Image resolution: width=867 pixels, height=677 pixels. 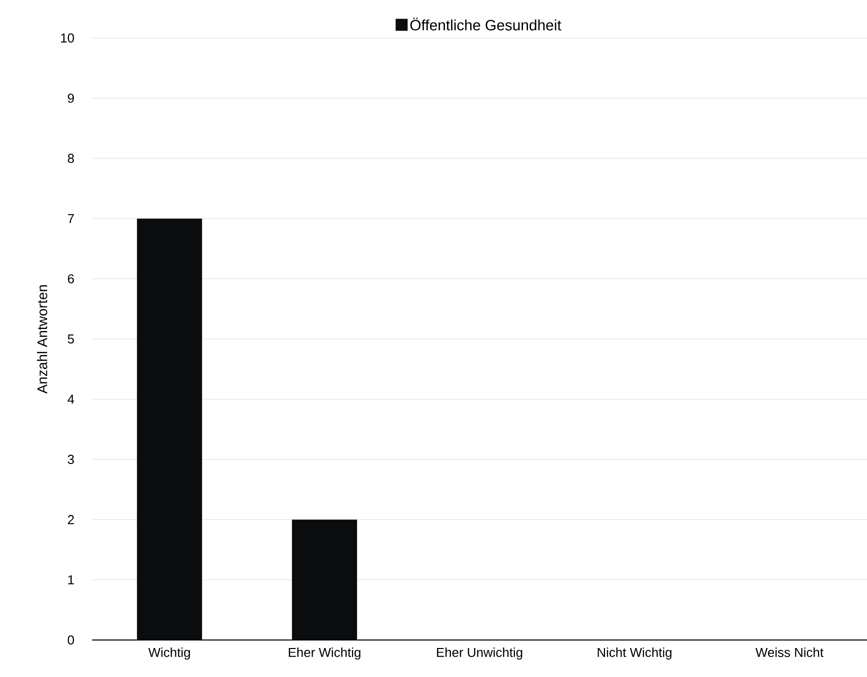 What do you see at coordinates (790, 653) in the screenshot?
I see `x-tick-label: Weiss Nicht` at bounding box center [790, 653].